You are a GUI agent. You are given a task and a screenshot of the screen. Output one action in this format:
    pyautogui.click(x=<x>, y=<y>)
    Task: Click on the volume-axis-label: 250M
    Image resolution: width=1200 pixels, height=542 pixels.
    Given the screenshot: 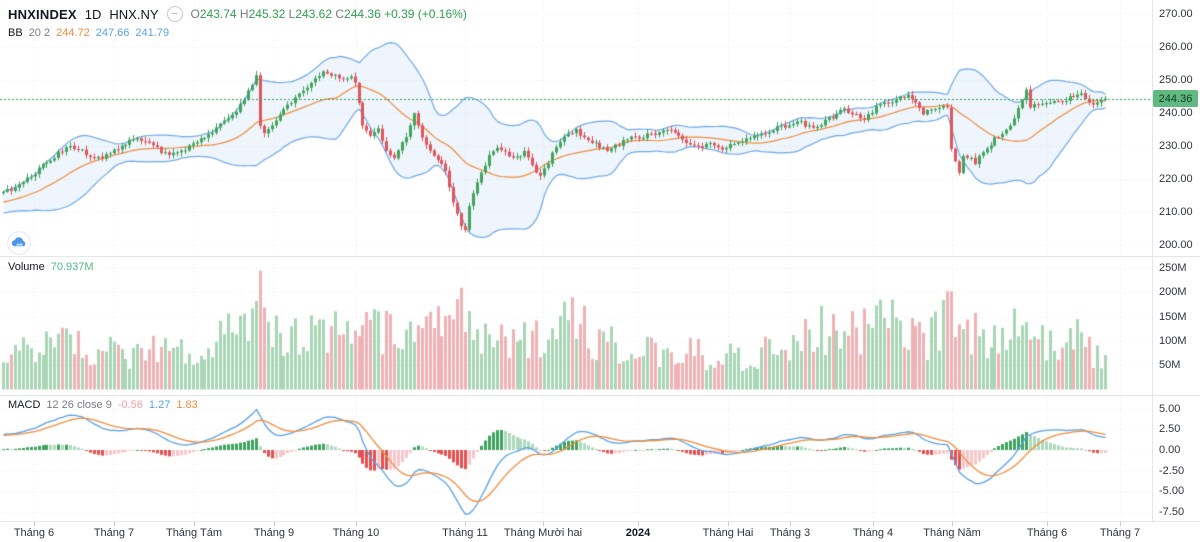 What is the action you would take?
    pyautogui.click(x=1173, y=268)
    